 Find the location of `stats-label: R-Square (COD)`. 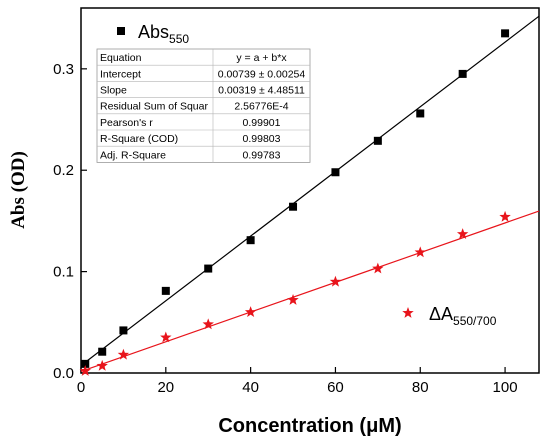

stats-label: R-Square (COD) is located at coordinates (139, 139).